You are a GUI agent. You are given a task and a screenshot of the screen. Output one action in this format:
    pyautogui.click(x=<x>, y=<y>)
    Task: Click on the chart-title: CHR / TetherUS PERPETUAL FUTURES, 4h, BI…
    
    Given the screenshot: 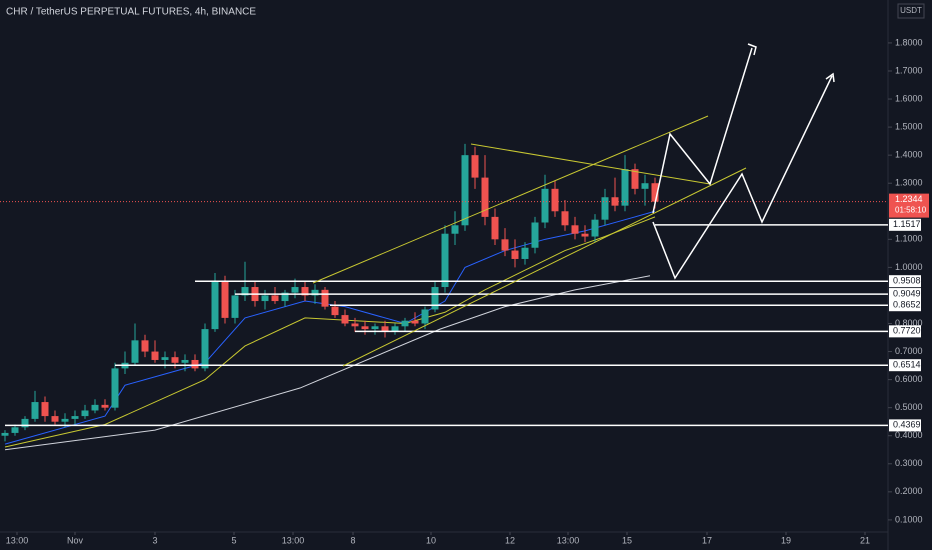 What is the action you would take?
    pyautogui.click(x=131, y=12)
    